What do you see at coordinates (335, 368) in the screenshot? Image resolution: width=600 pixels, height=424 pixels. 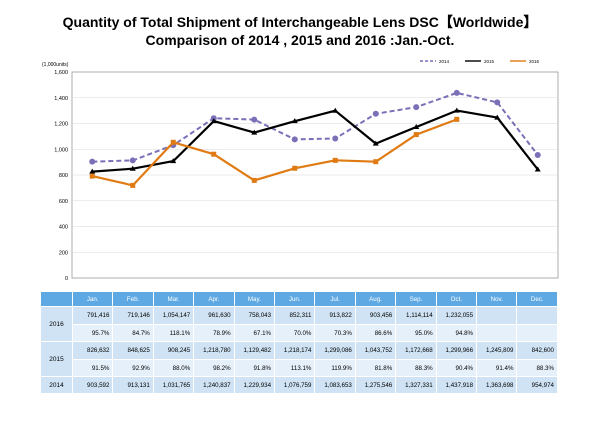 I see `percent-cell: 119.9%` at bounding box center [335, 368].